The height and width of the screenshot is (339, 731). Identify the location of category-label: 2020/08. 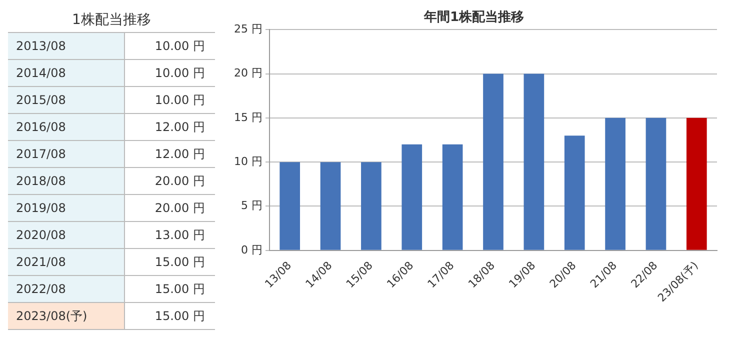
(66, 235).